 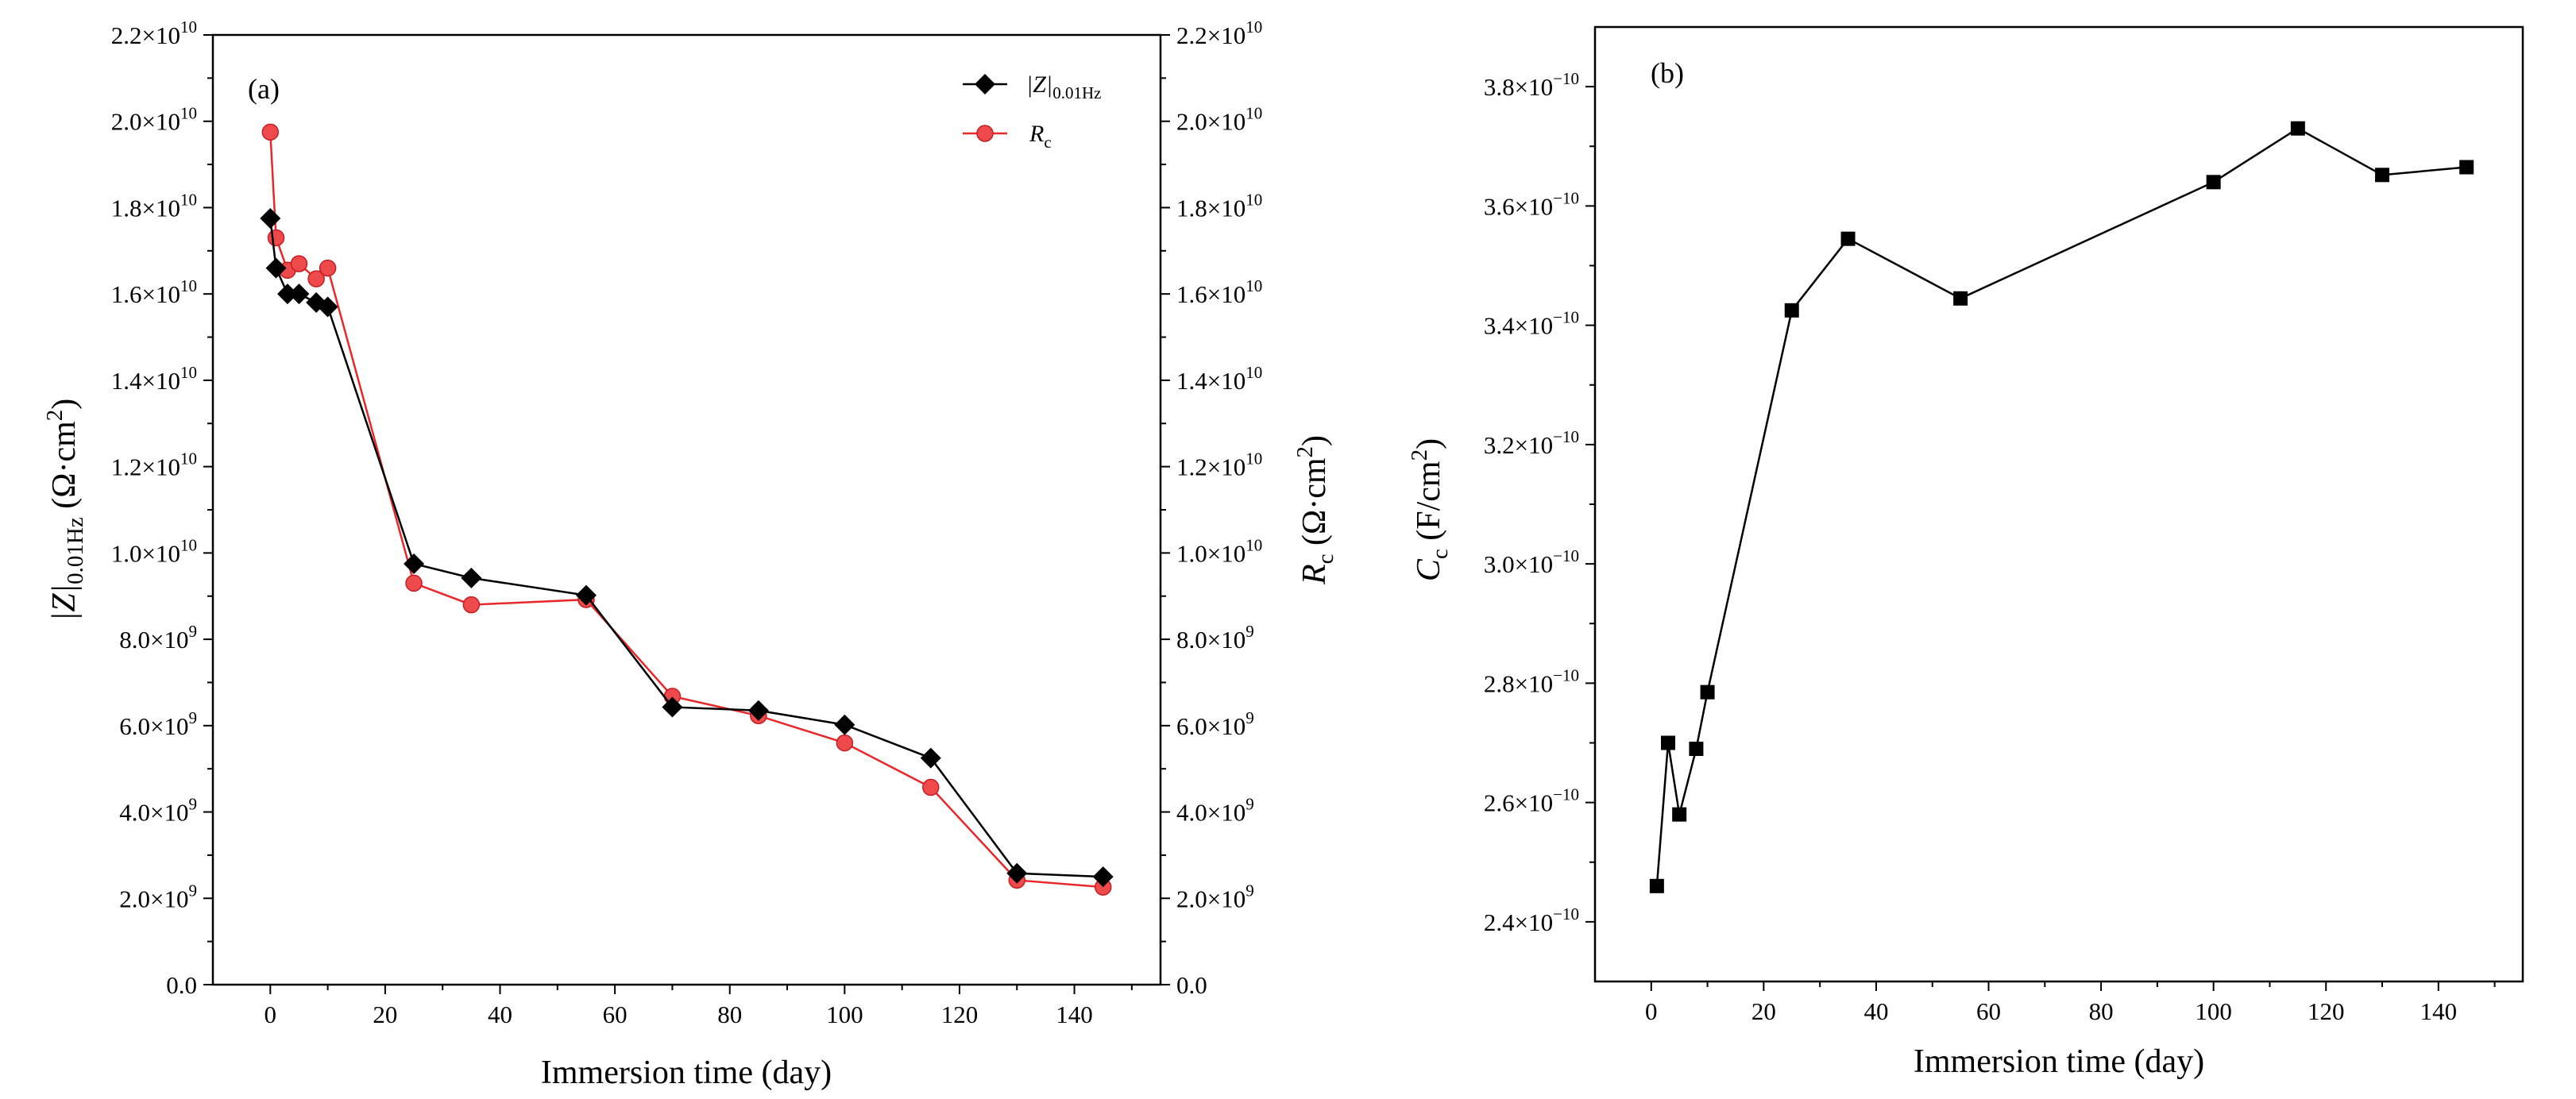 I want to click on y-tick-label-right: 2.0×10⁹, so click(x=1215, y=896).